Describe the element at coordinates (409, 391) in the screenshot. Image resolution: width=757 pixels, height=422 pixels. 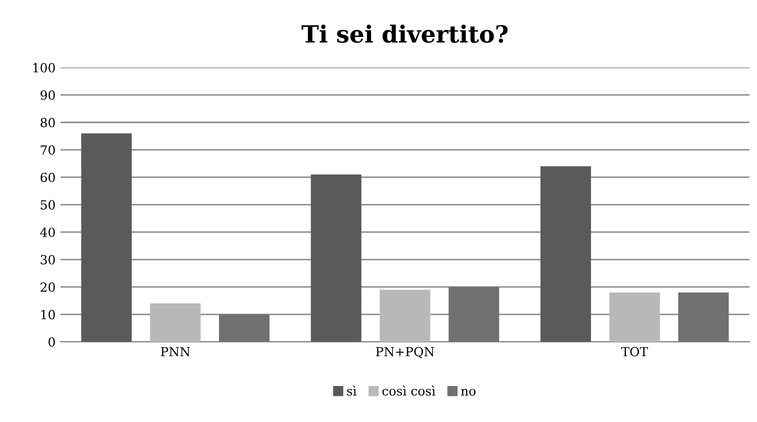
I see `legend-label: così così` at that location.